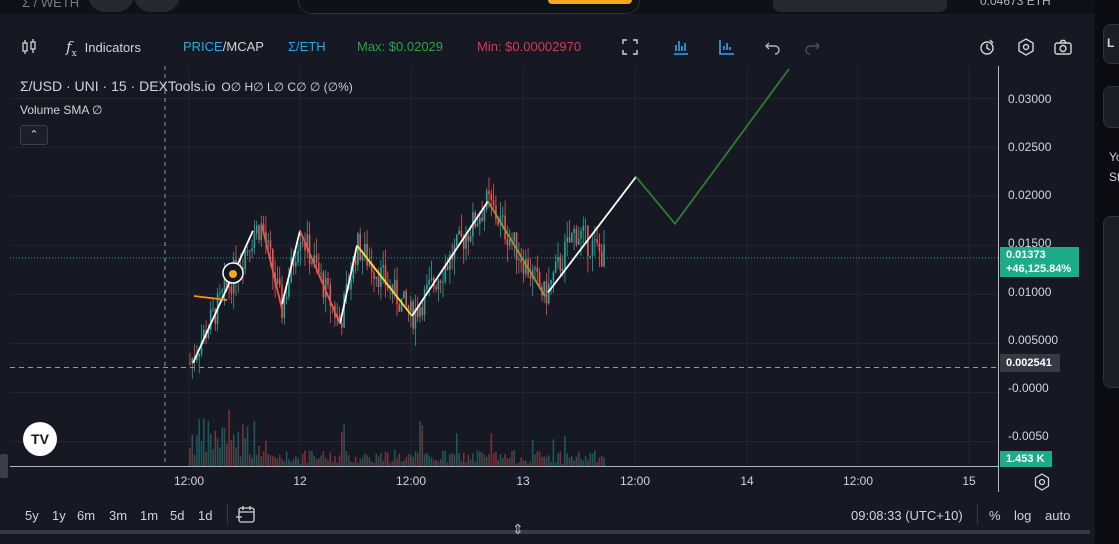 The width and height of the screenshot is (1119, 544). What do you see at coordinates (4, 466) in the screenshot?
I see `left-panel-handle` at bounding box center [4, 466].